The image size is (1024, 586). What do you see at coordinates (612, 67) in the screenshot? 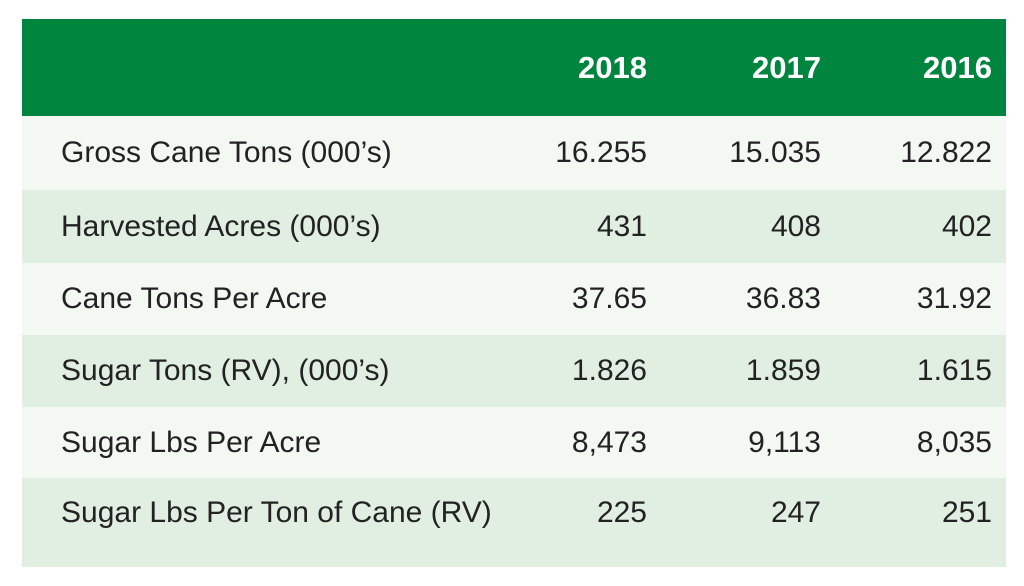
I see `header-cell-2018: 2018` at bounding box center [612, 67].